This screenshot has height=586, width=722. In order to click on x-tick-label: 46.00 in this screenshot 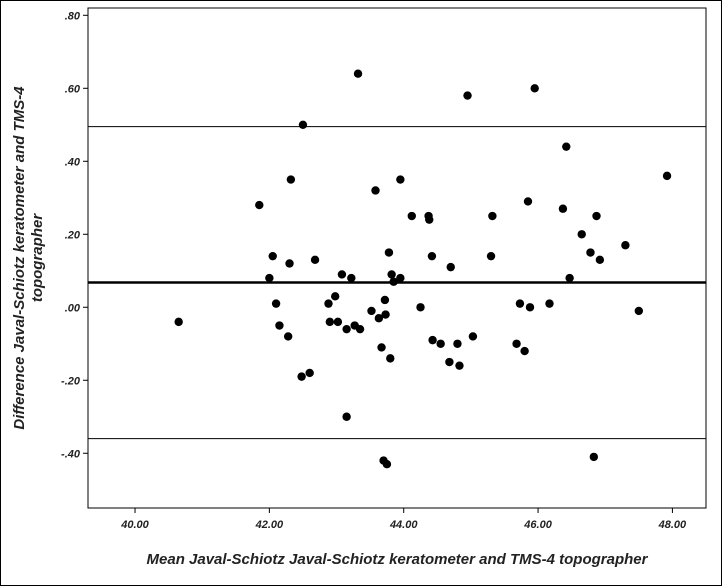, I will do `click(537, 525)`.